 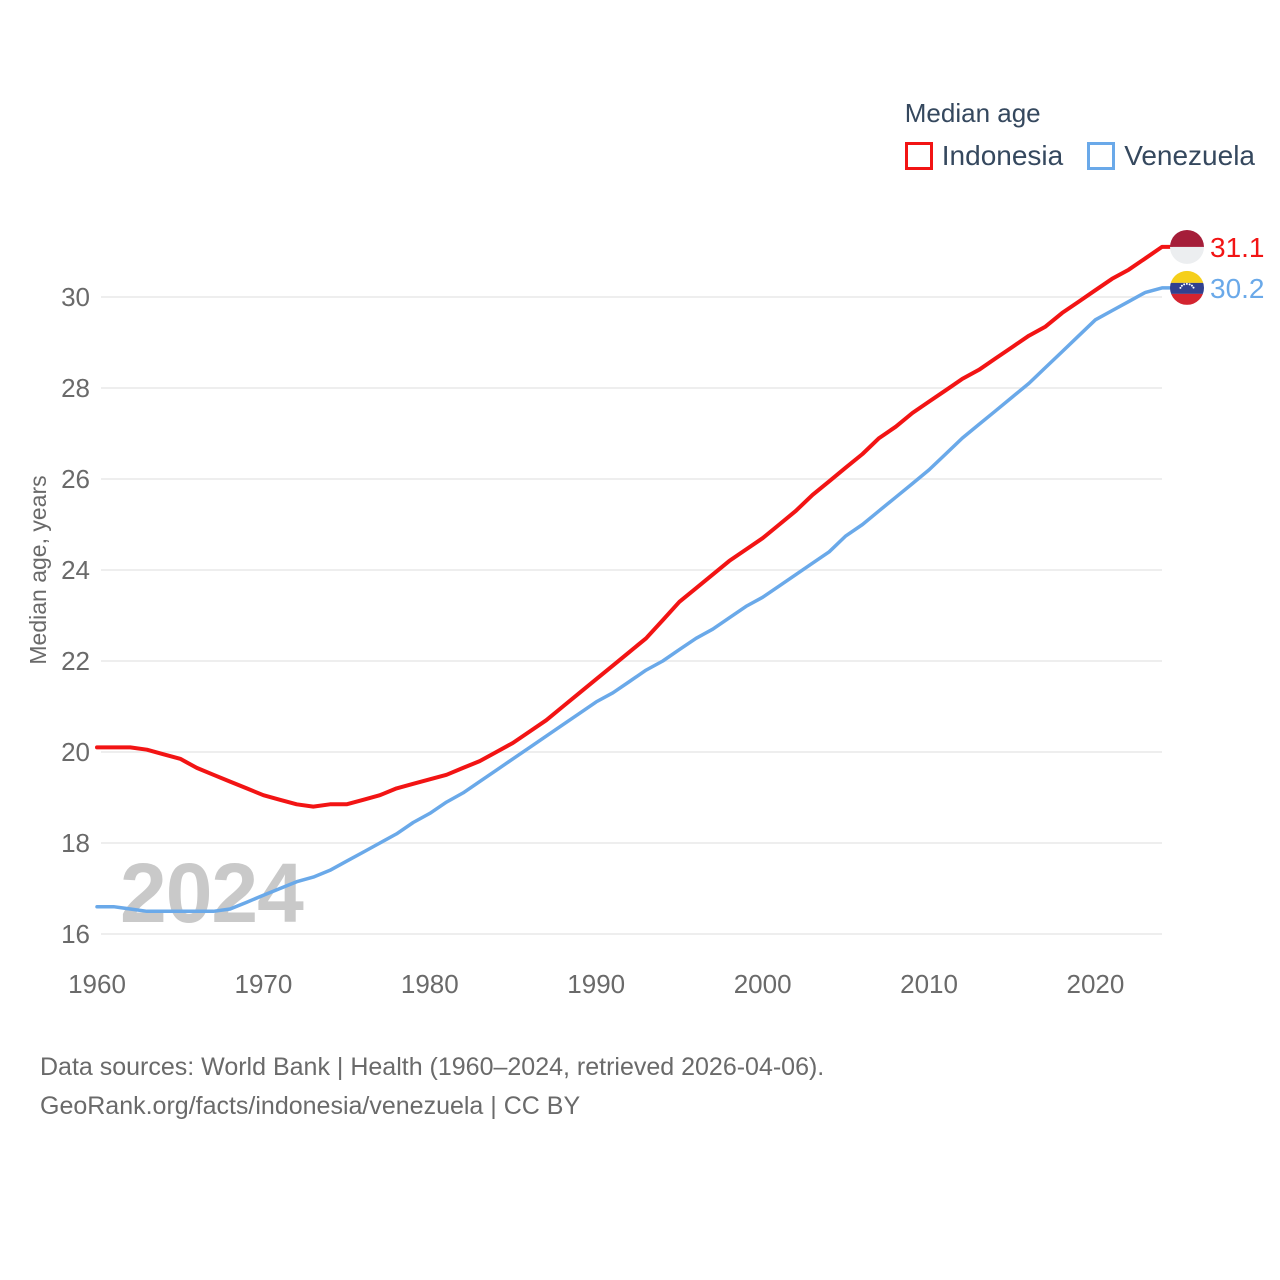 I want to click on legend-item-venezuela: Venezuela, so click(x=1171, y=156).